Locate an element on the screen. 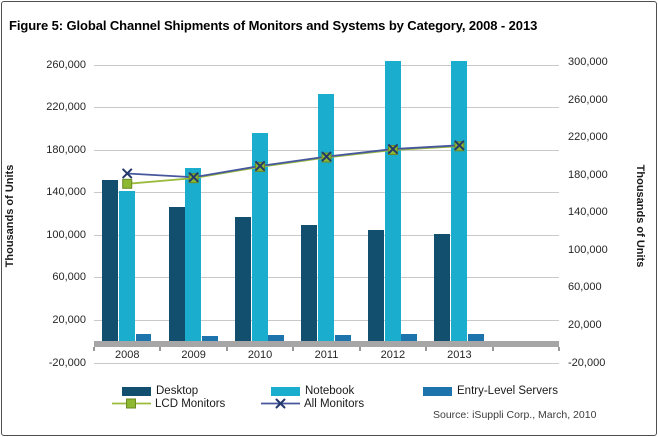  left-axis-tick-label: 140,000 is located at coordinates (66, 192).